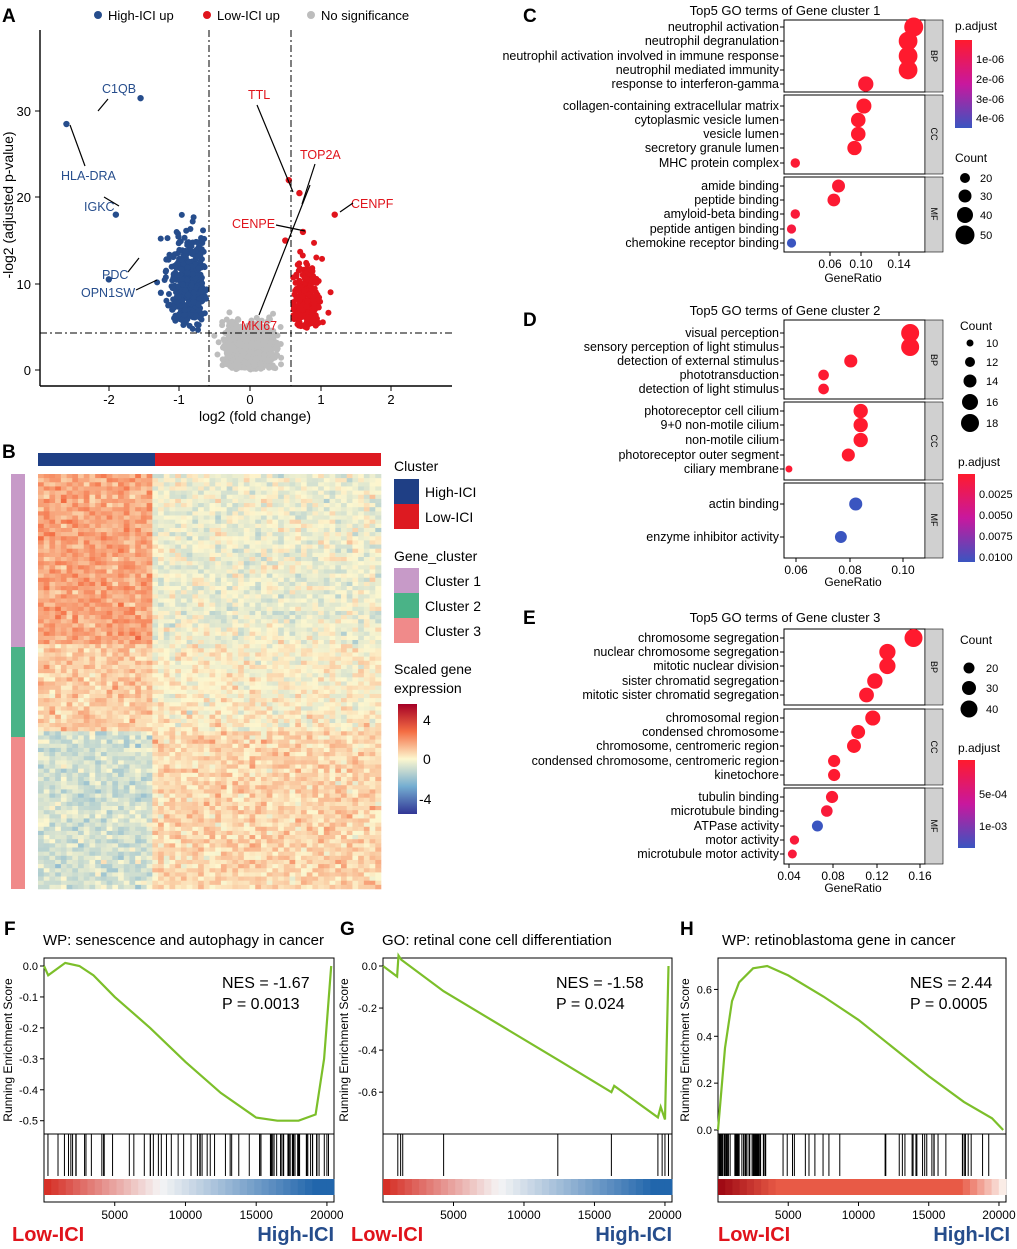  What do you see at coordinates (372, 204) in the screenshot?
I see `gene-label-cenpf: CENPF` at bounding box center [372, 204].